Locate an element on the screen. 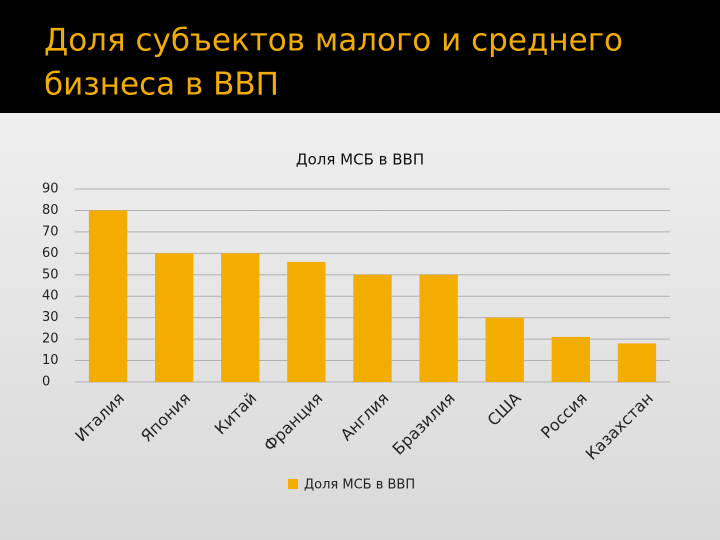 This screenshot has width=720, height=540. slide-title-line: Доля субъектов малого и среднего is located at coordinates (333, 41).